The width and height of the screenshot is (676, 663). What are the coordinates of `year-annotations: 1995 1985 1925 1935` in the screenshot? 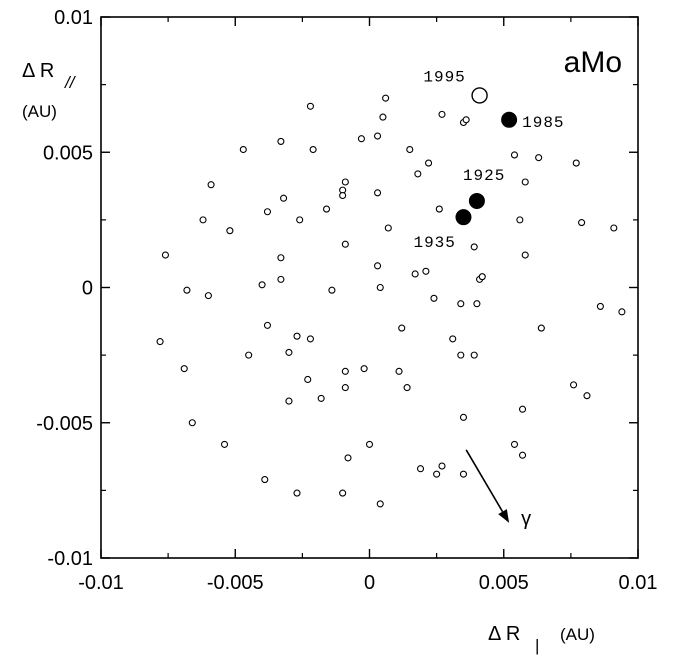 It's located at (488, 160).